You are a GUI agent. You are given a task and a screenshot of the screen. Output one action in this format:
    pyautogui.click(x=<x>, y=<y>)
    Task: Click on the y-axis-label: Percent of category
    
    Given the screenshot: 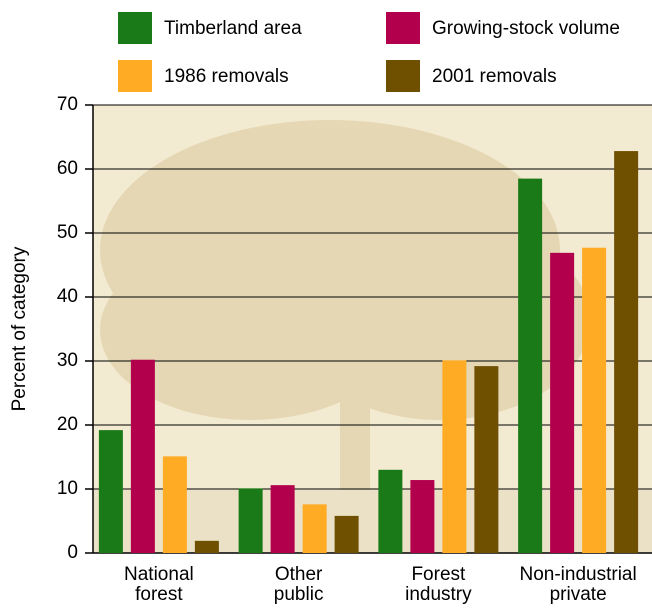 What is the action you would take?
    pyautogui.click(x=19, y=328)
    